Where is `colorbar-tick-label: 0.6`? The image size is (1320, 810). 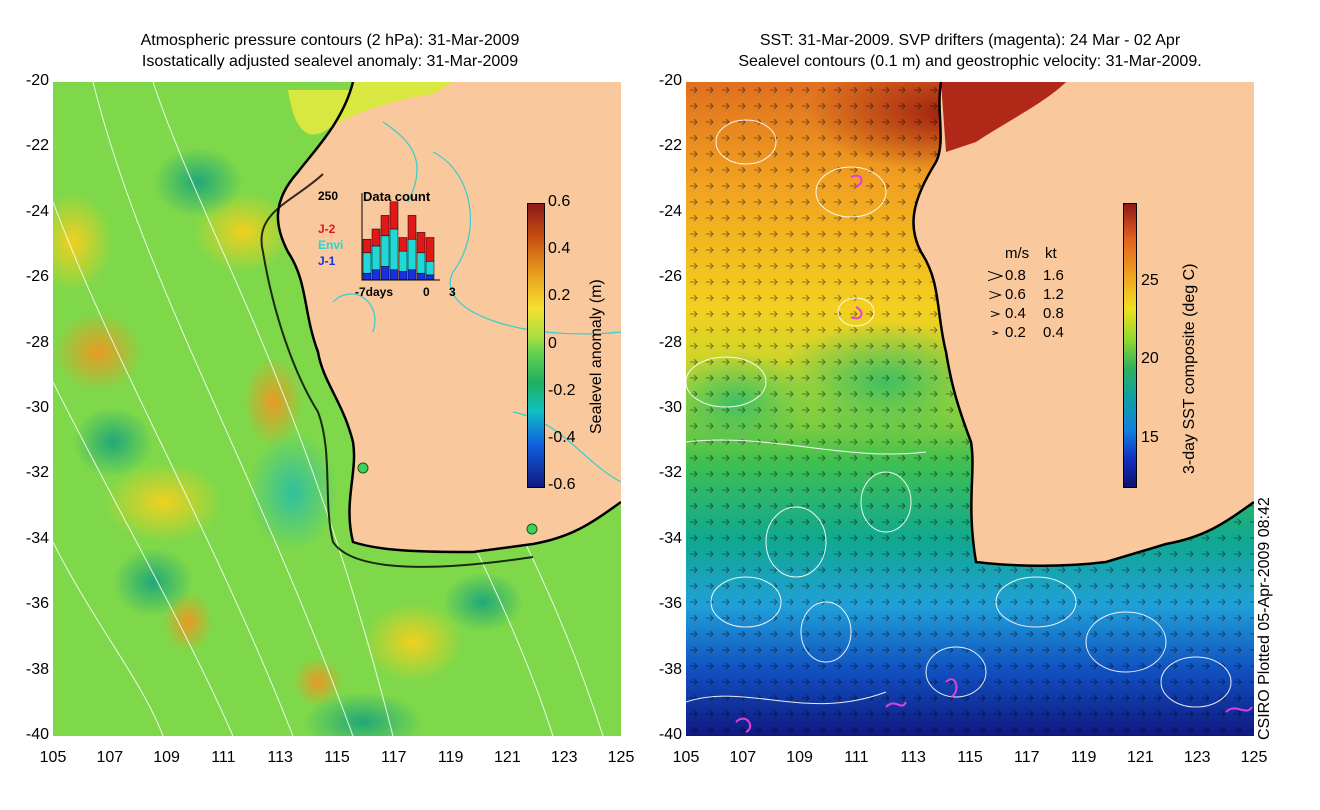 colorbar-tick-label: 0.6 is located at coordinates (559, 201).